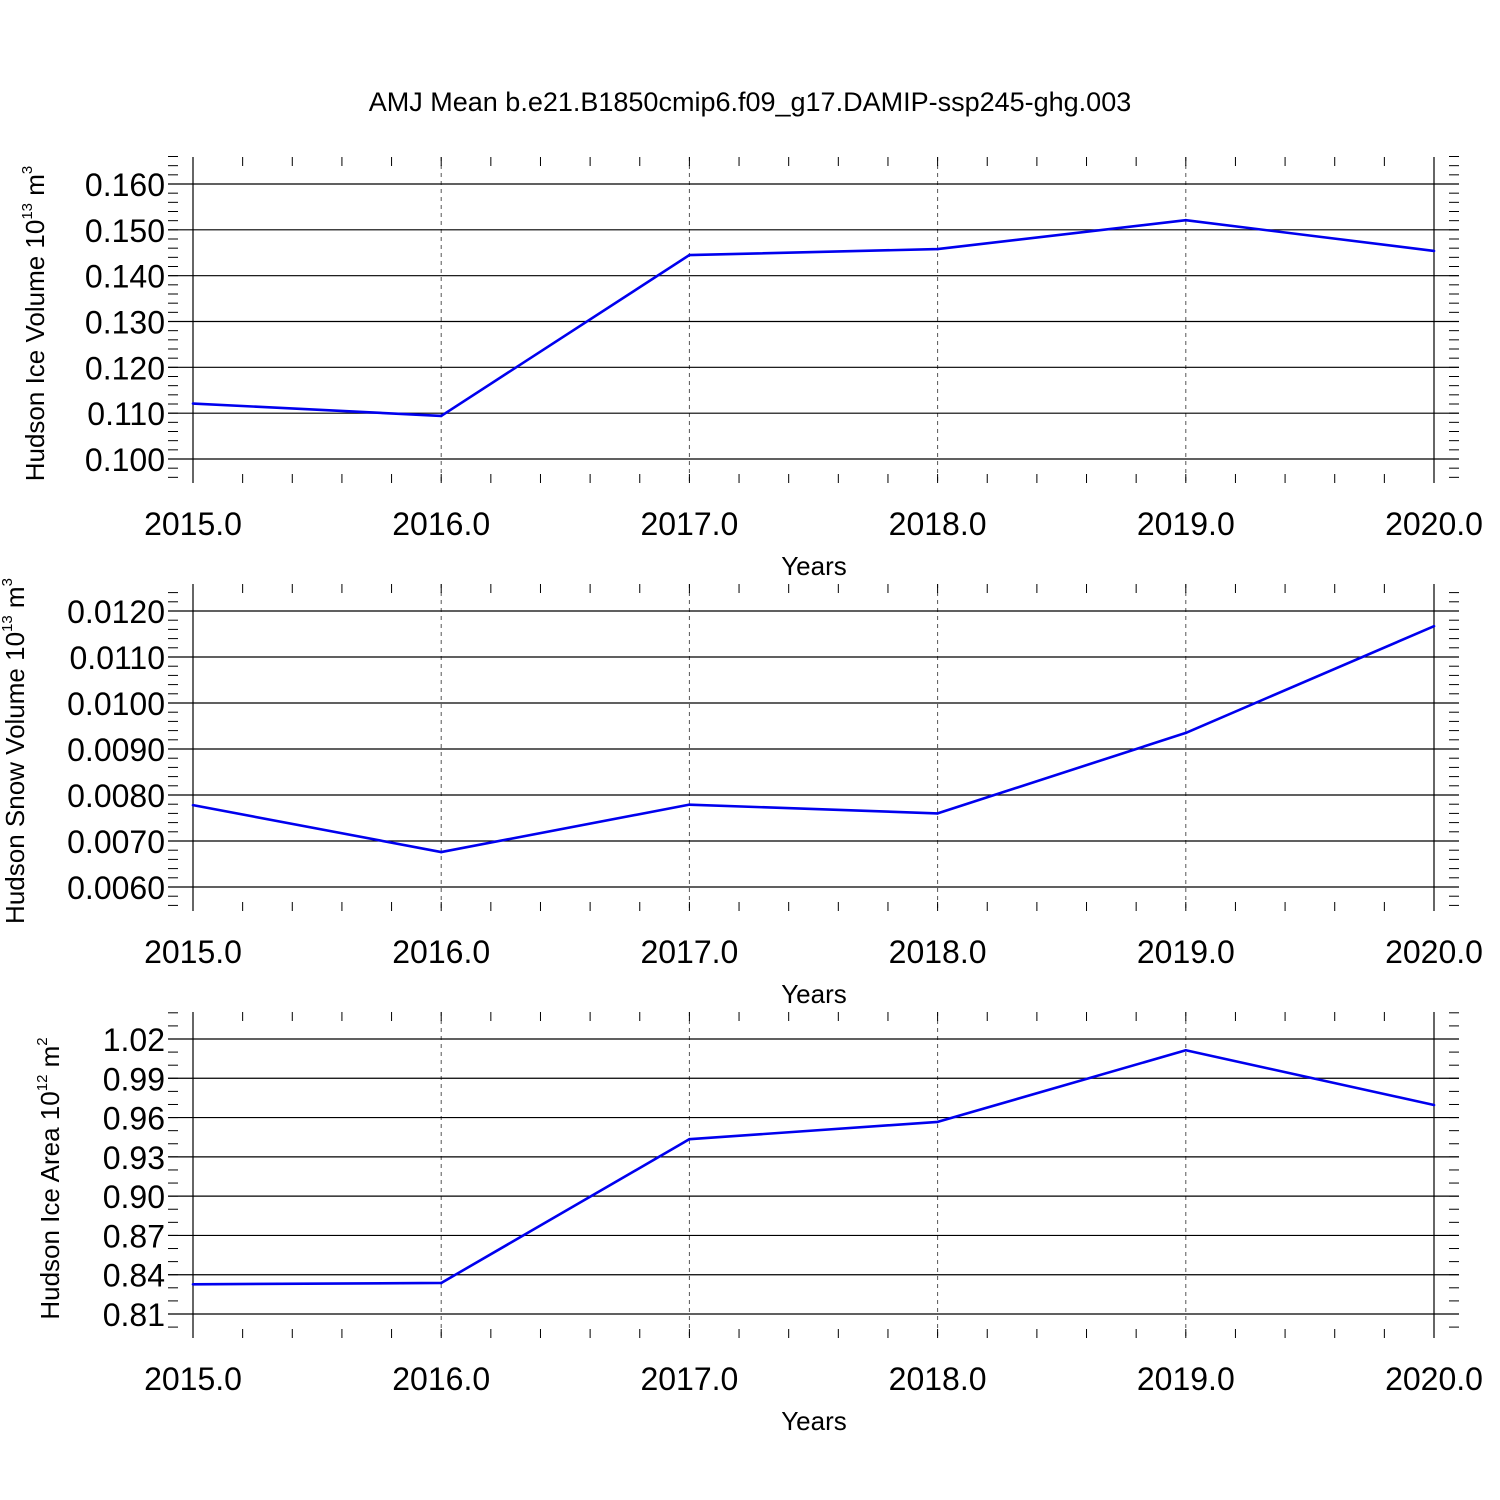  I want to click on y-tick-label: 1.02, so click(134, 1040).